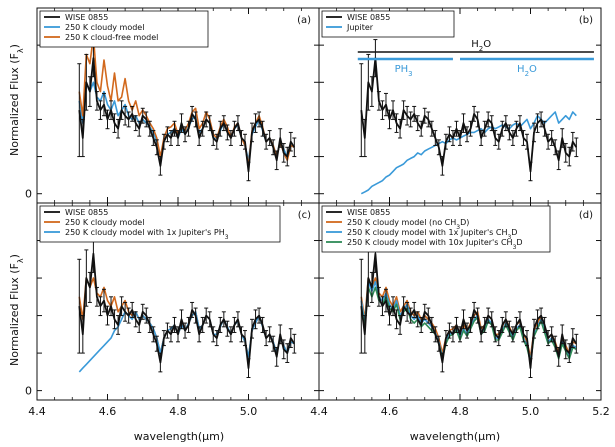 The image size is (615, 447). What do you see at coordinates (304, 20) in the screenshot?
I see `panel-tag: (a)` at bounding box center [304, 20].